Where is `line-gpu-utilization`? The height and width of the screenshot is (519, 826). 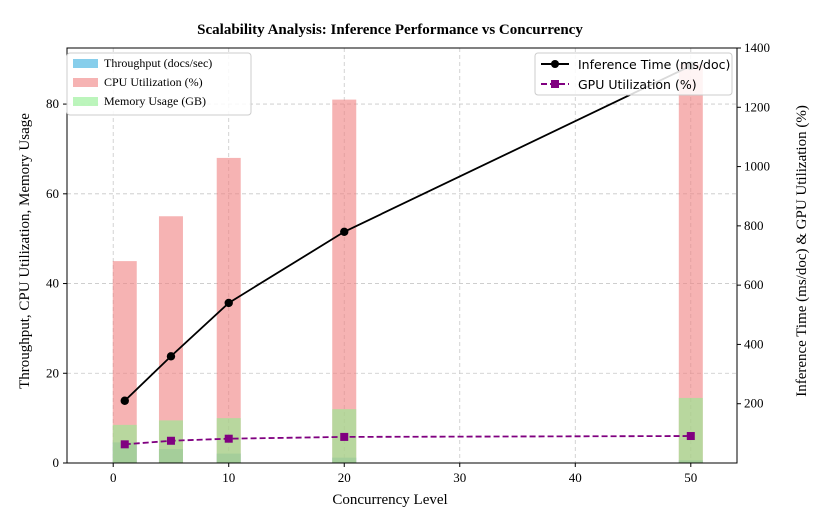 line-gpu-utilization is located at coordinates (407, 440).